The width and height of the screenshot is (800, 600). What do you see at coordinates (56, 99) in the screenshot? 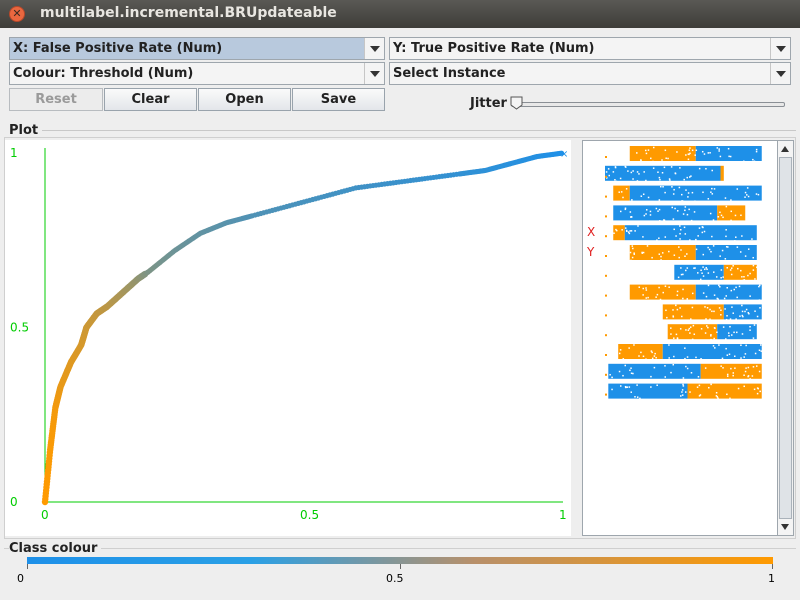
I see `reset-button: Reset` at bounding box center [56, 99].